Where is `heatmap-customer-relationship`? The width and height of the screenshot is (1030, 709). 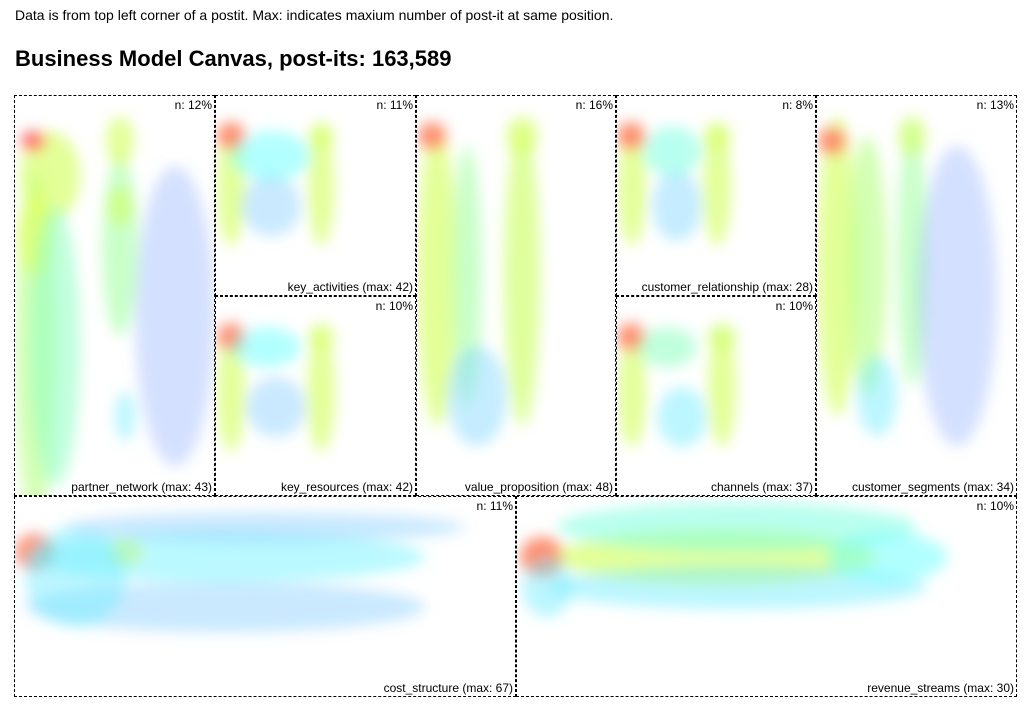 heatmap-customer-relationship is located at coordinates (674, 184).